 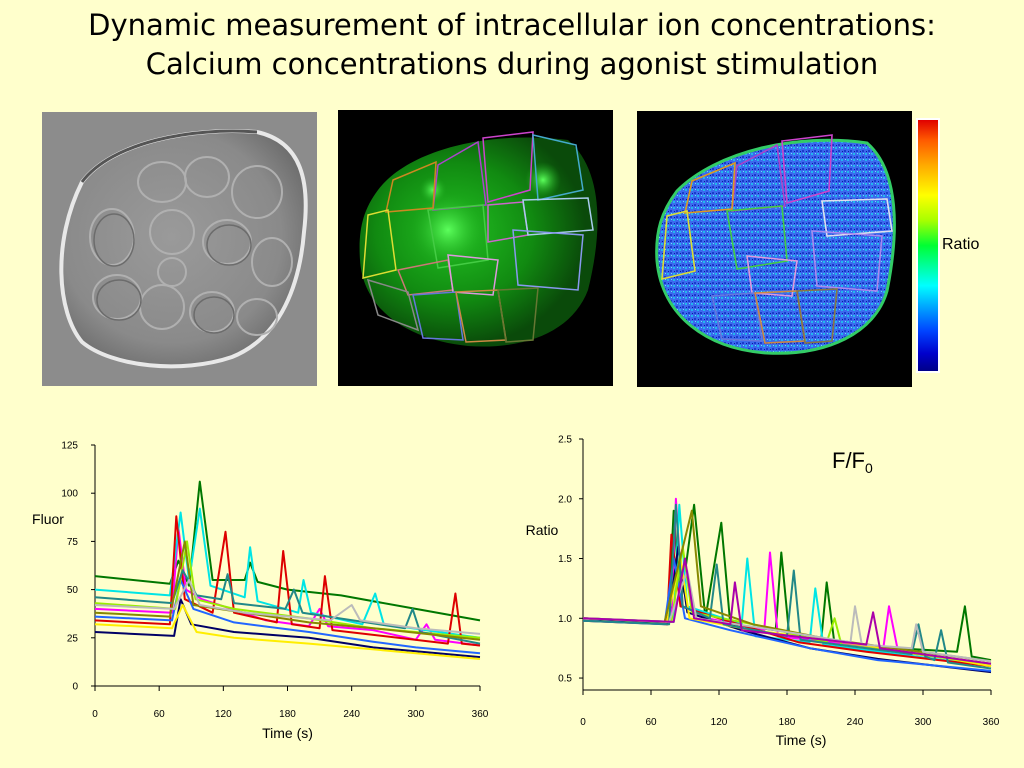 What do you see at coordinates (565, 619) in the screenshot?
I see `ratio-y-tick-label: 1.0` at bounding box center [565, 619].